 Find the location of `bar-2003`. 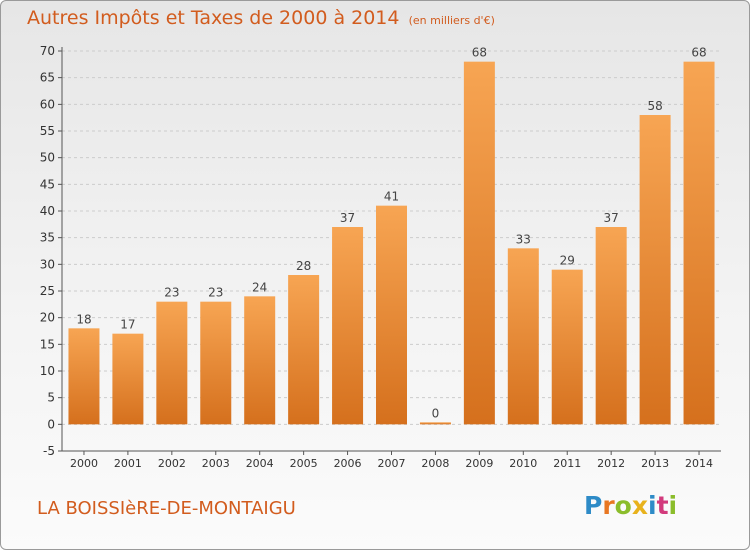

bar-2003 is located at coordinates (216, 363).